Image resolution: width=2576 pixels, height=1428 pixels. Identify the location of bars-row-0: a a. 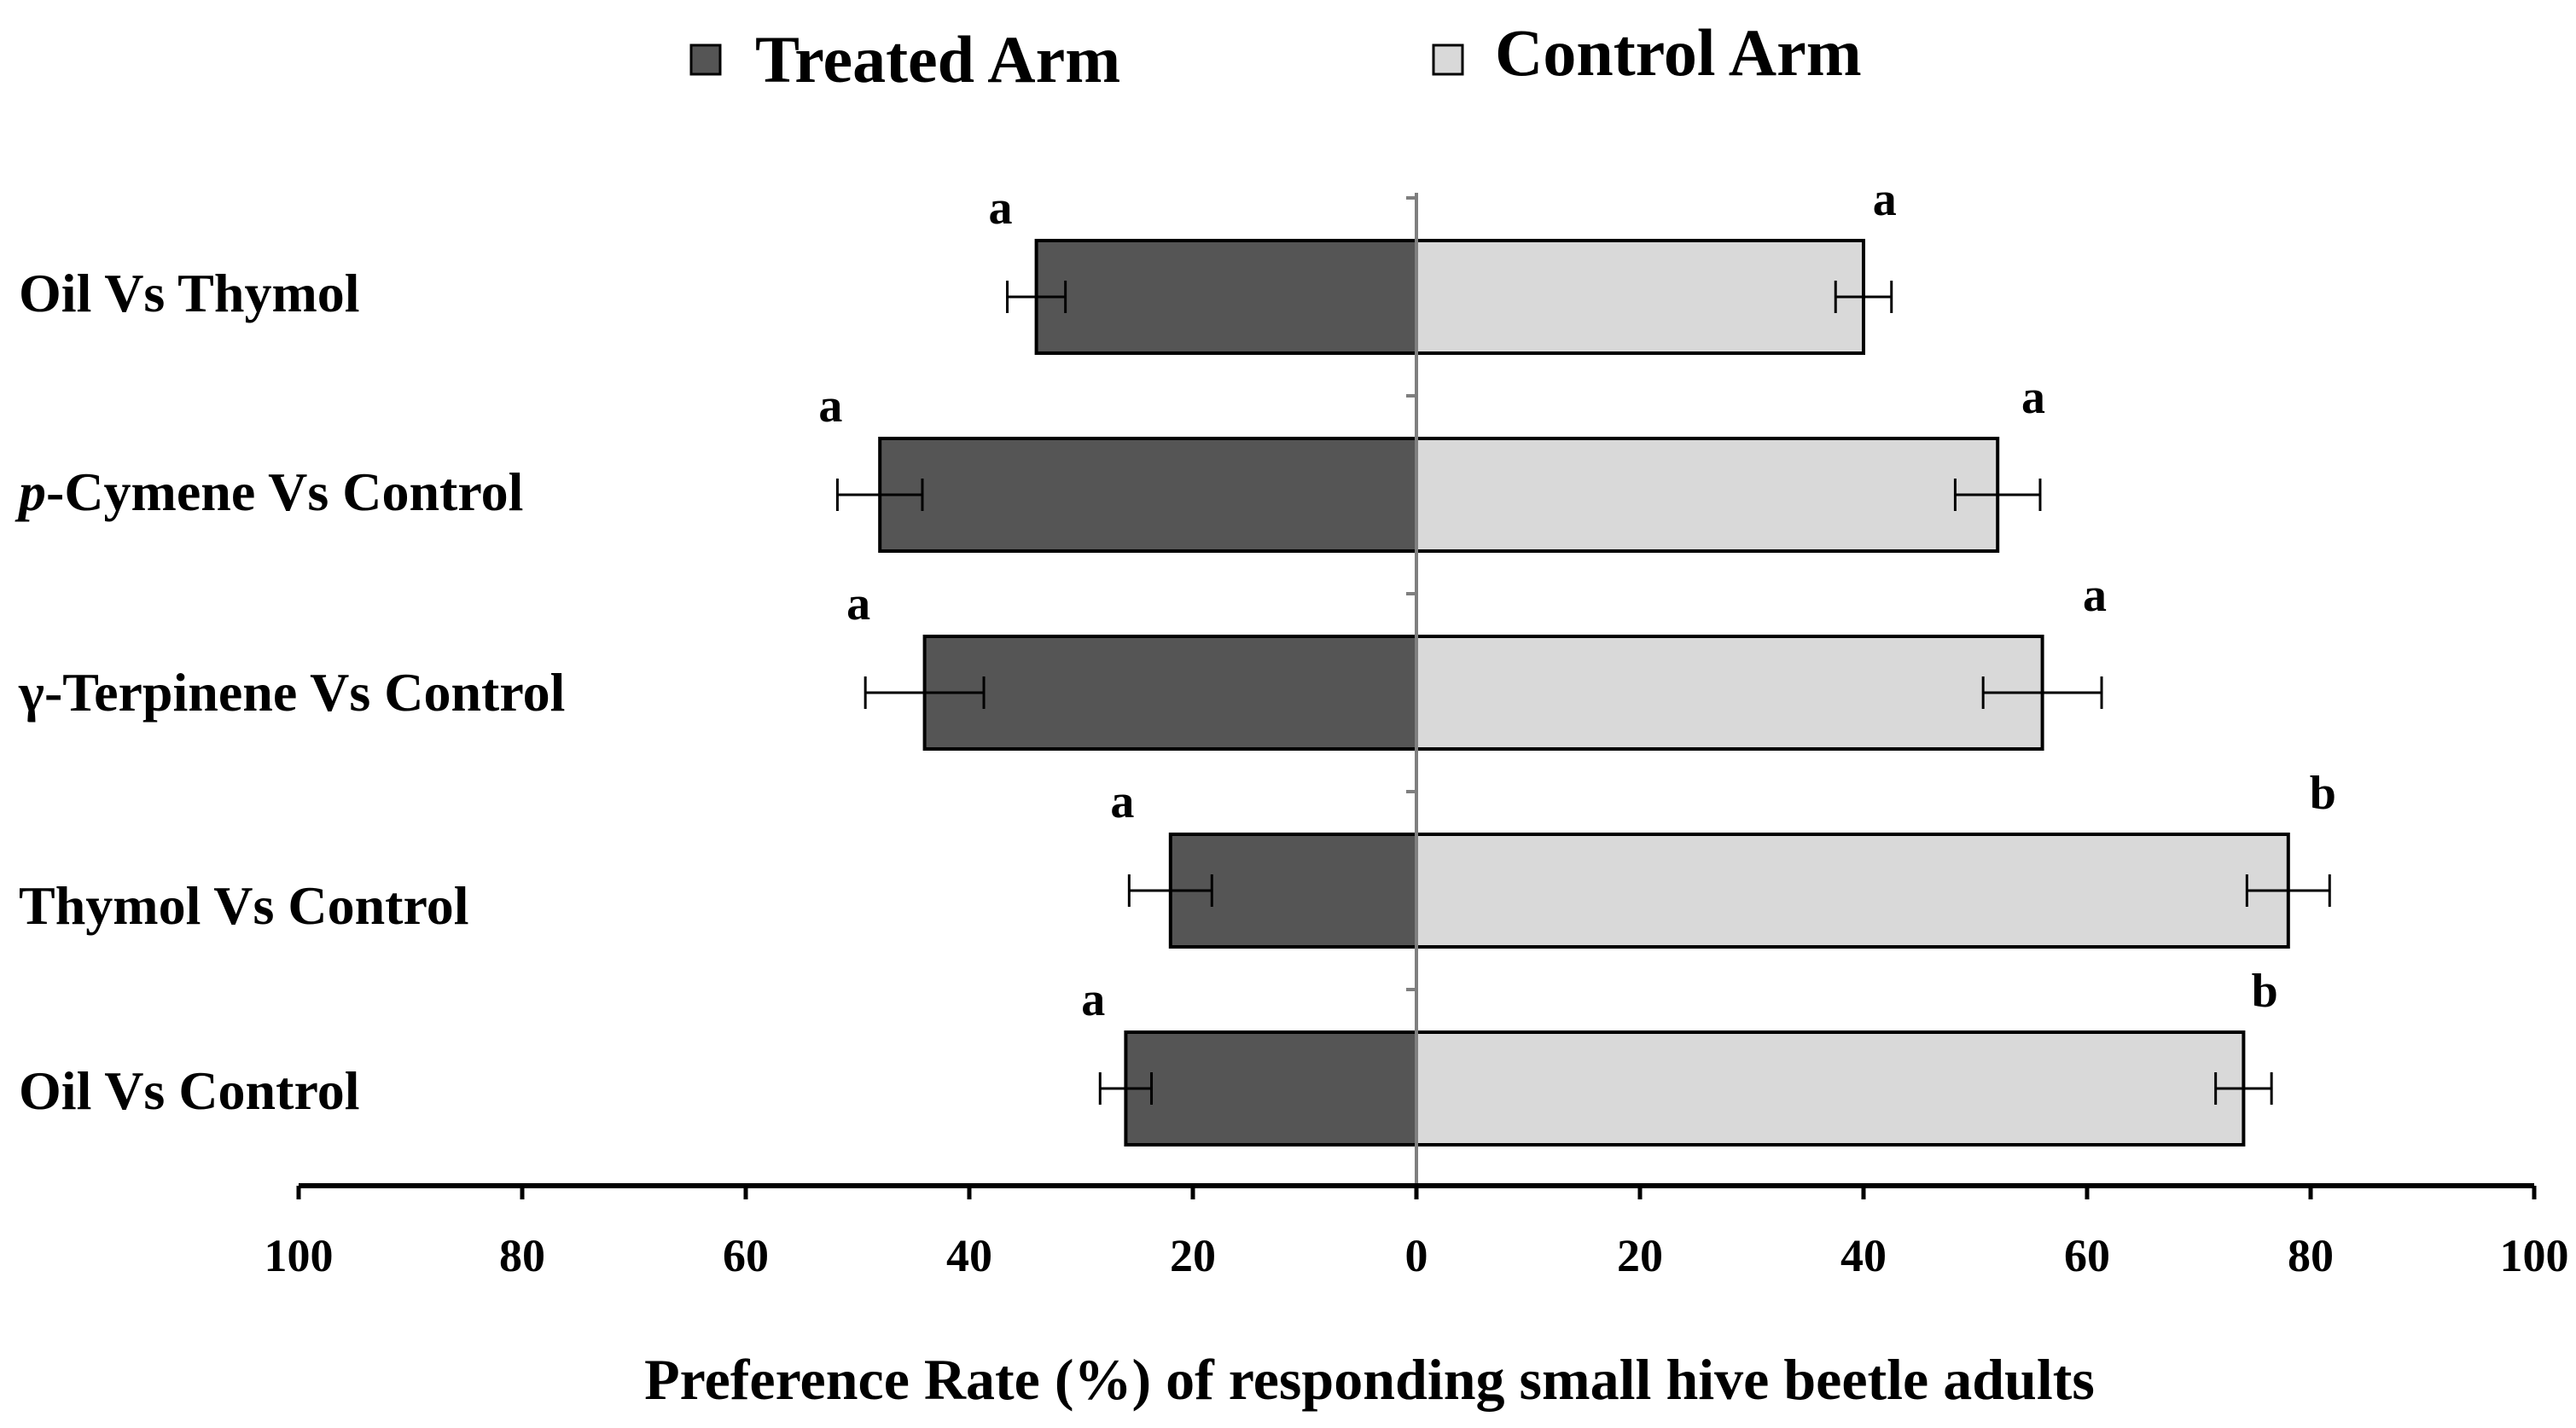
(1443, 264).